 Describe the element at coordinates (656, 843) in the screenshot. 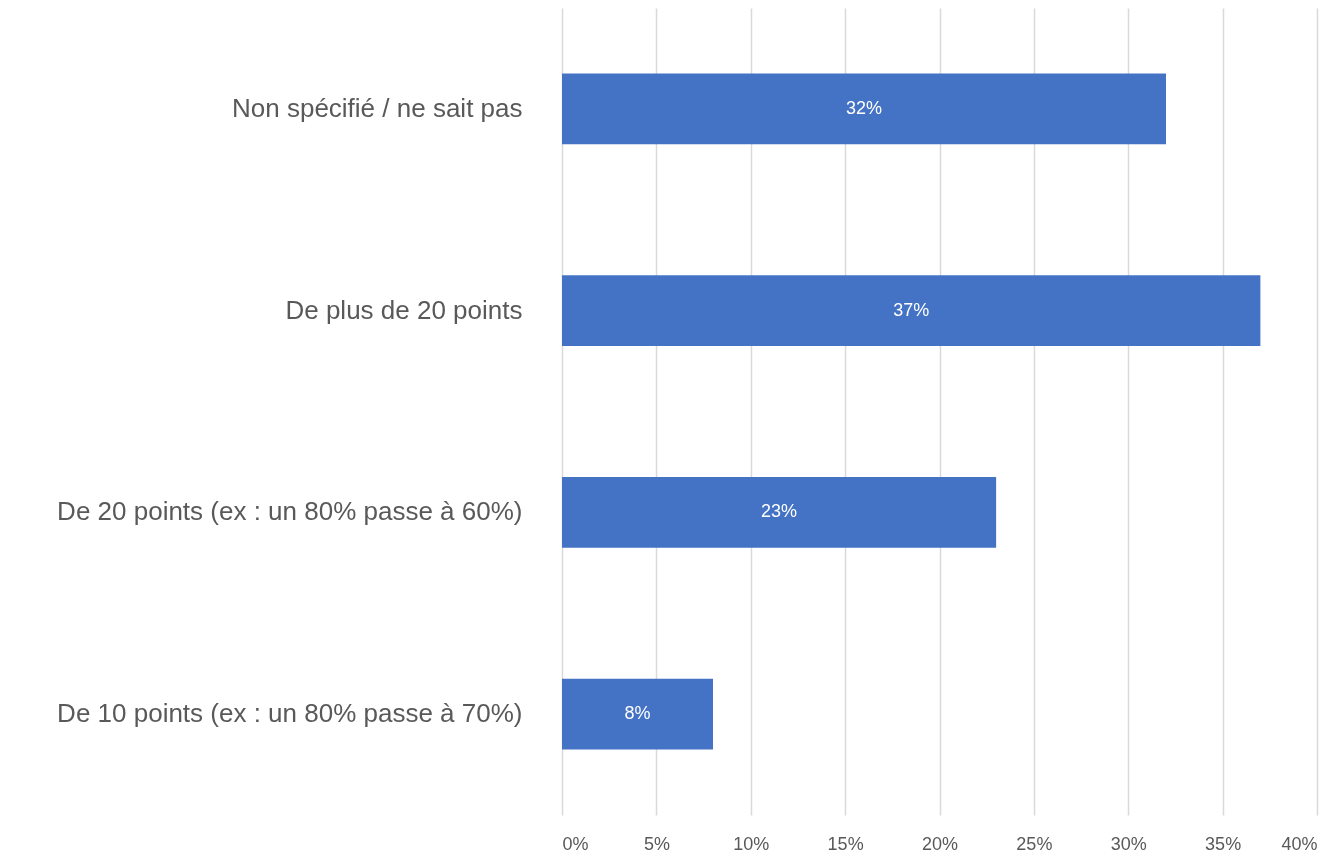

I see `x-tick-label: 5%` at that location.